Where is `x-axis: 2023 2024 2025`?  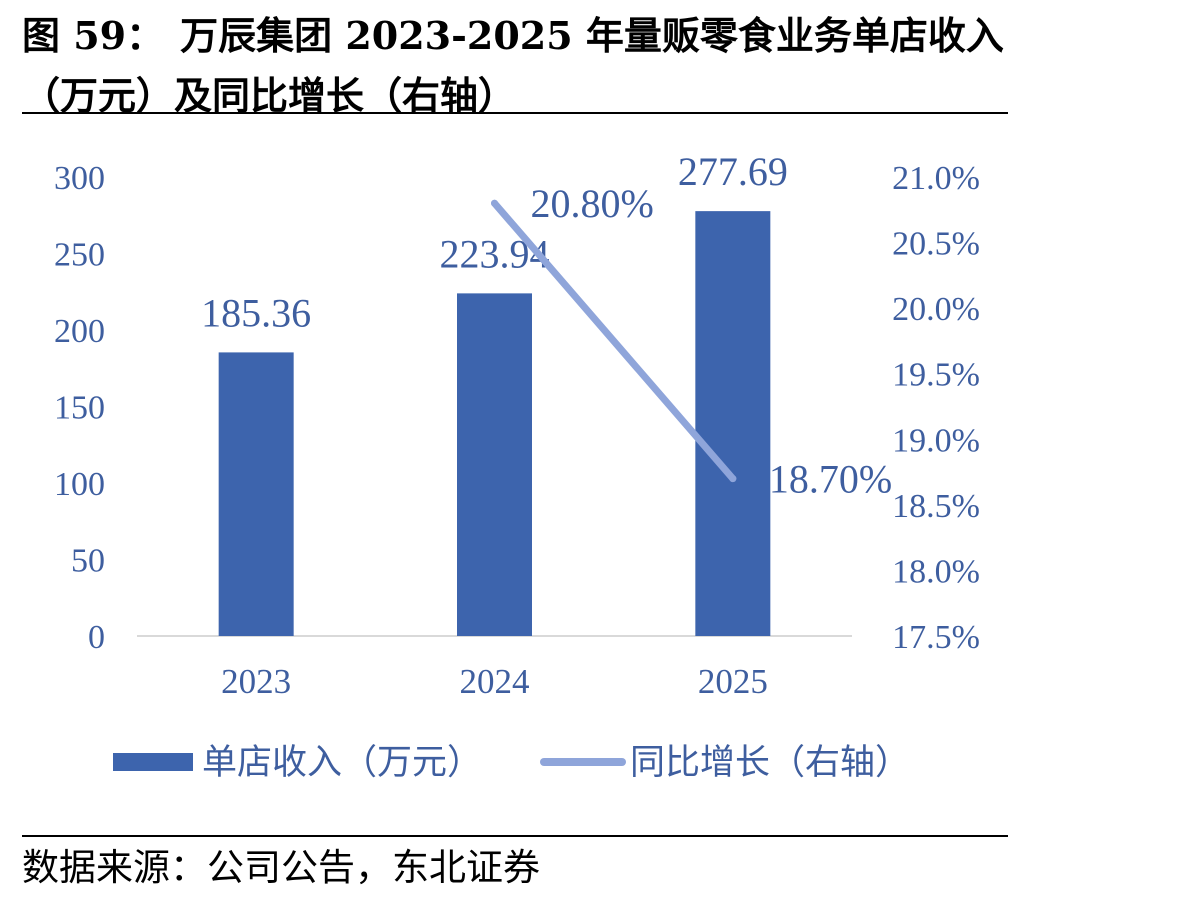 x-axis: 2023 2024 2025 is located at coordinates (494, 681).